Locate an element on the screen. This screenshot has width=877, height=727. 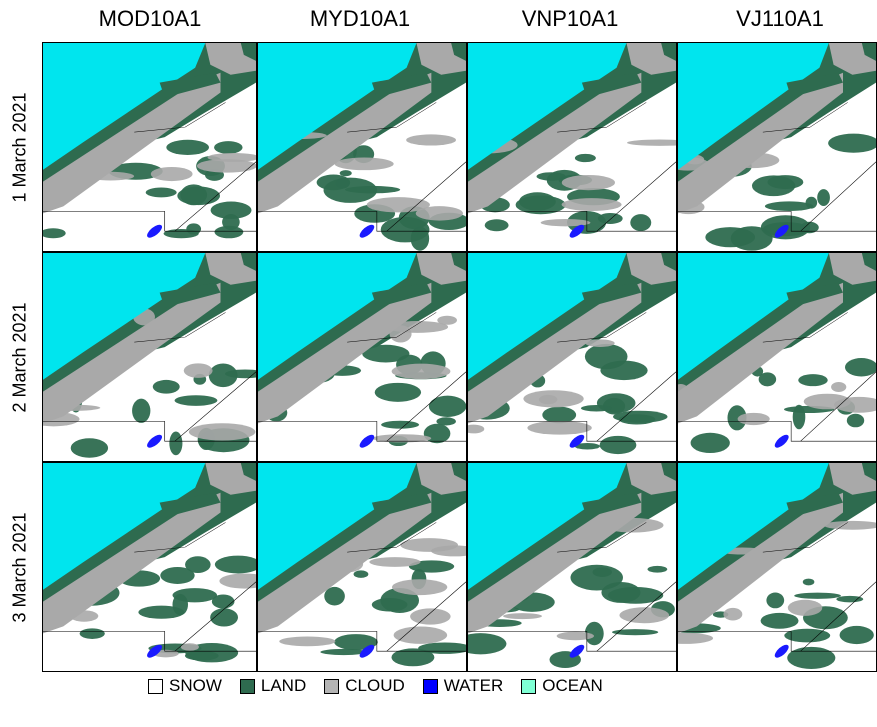
legend-swatch-ocean is located at coordinates (529, 686).